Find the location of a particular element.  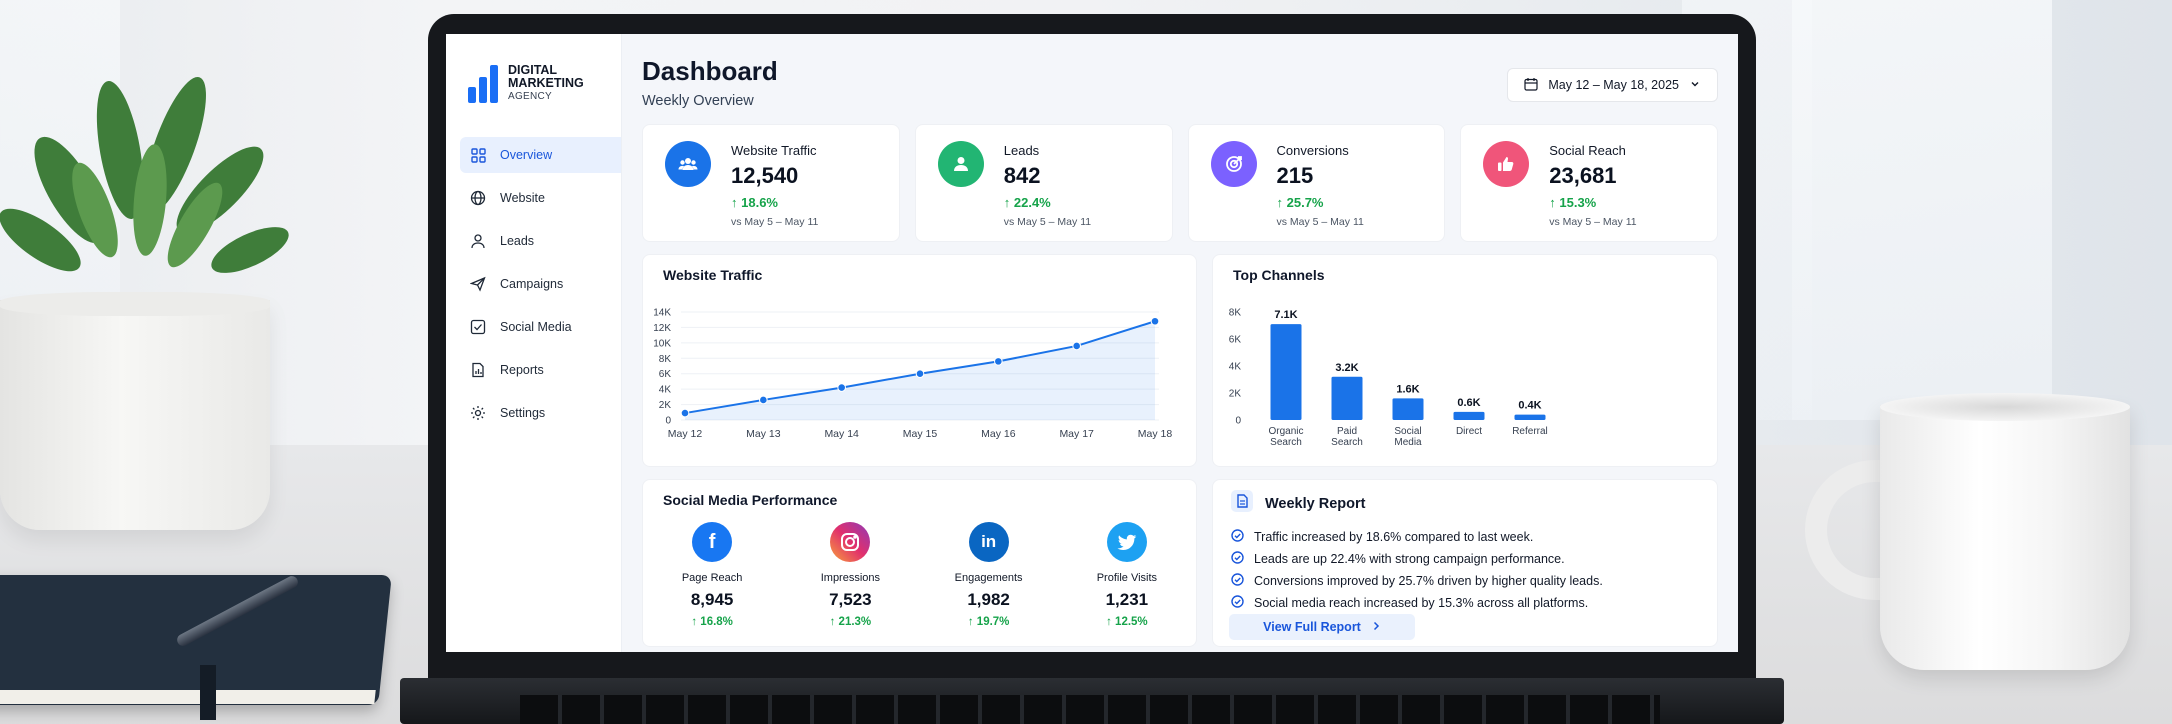

x-tick-label: Direct is located at coordinates (1469, 431).